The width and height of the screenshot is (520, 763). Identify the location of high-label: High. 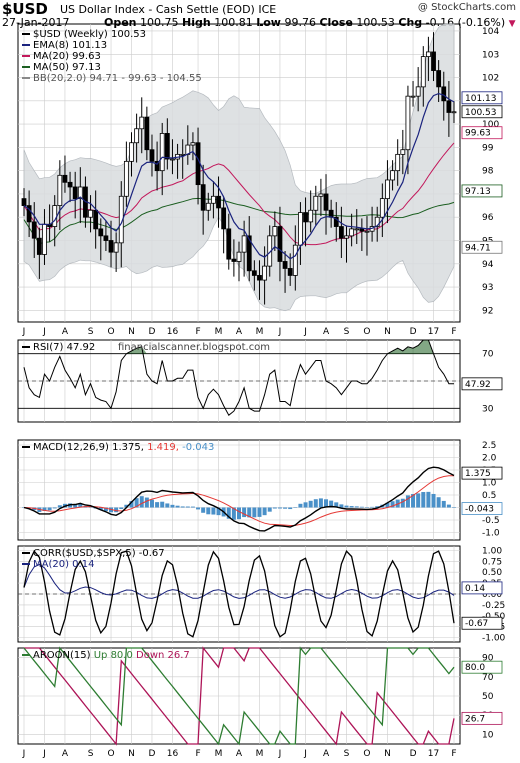
(196, 22).